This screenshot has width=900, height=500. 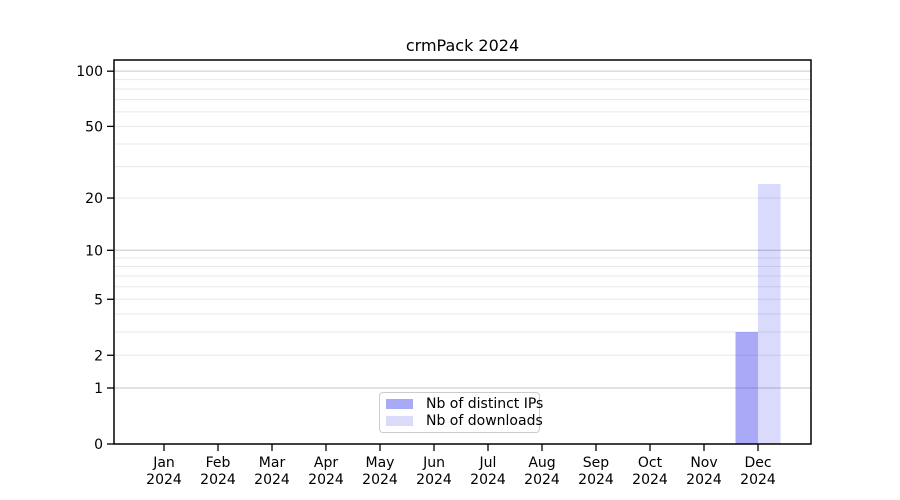 I want to click on x-tick-label-month: Nov, so click(x=703, y=463).